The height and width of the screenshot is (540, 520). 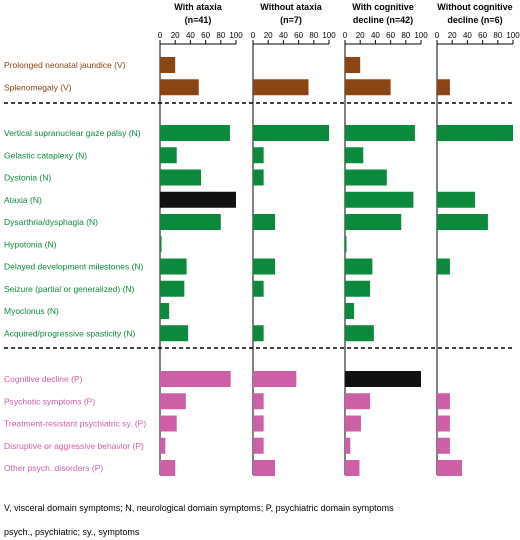 What do you see at coordinates (74, 267) in the screenshot?
I see `category-label-delayed-development-milestones-n: Delayed development milestones (N)` at bounding box center [74, 267].